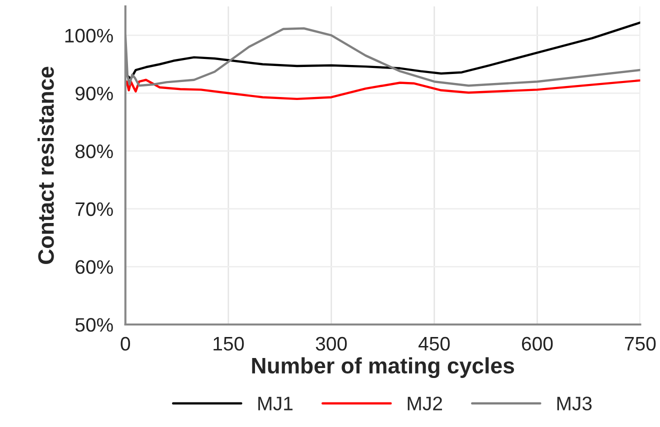  Describe the element at coordinates (94, 151) in the screenshot. I see `y-tick-label: 80%` at that location.